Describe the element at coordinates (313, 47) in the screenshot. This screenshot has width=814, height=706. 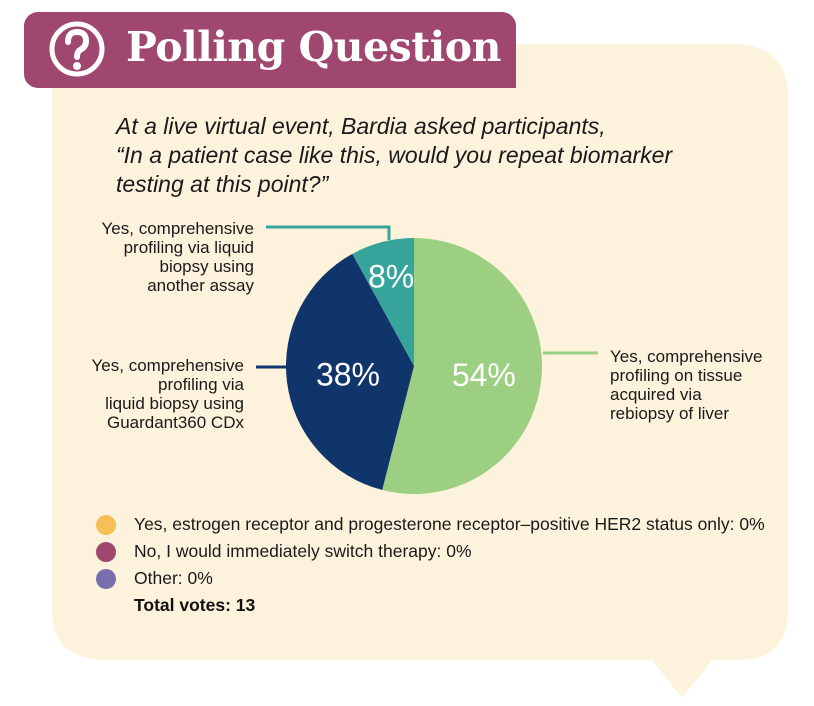
I see `page-title: Polling Question` at that location.